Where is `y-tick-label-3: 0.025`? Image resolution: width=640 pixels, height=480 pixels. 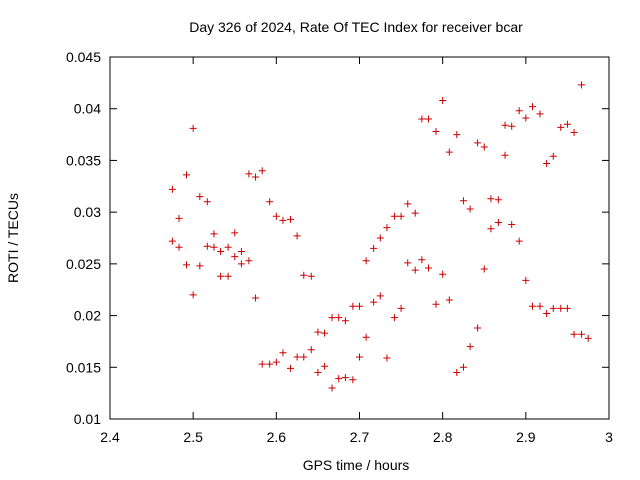
y-tick-label-3: 0.025 is located at coordinates (83, 264).